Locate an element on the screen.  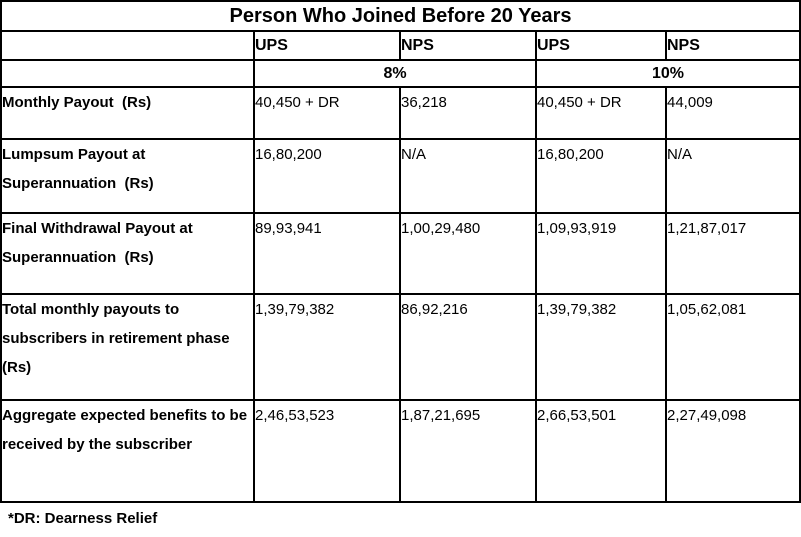
rate-group-8pct: 8% is located at coordinates (395, 73).